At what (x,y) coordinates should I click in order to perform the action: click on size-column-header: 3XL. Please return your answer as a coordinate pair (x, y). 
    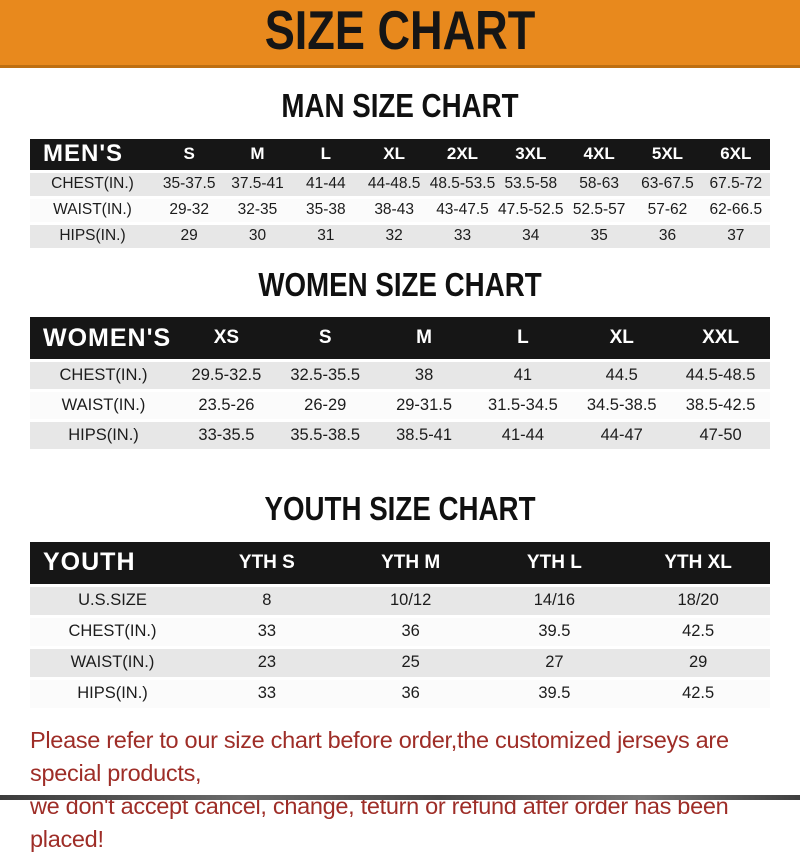
    Looking at the image, I should click on (530, 154).